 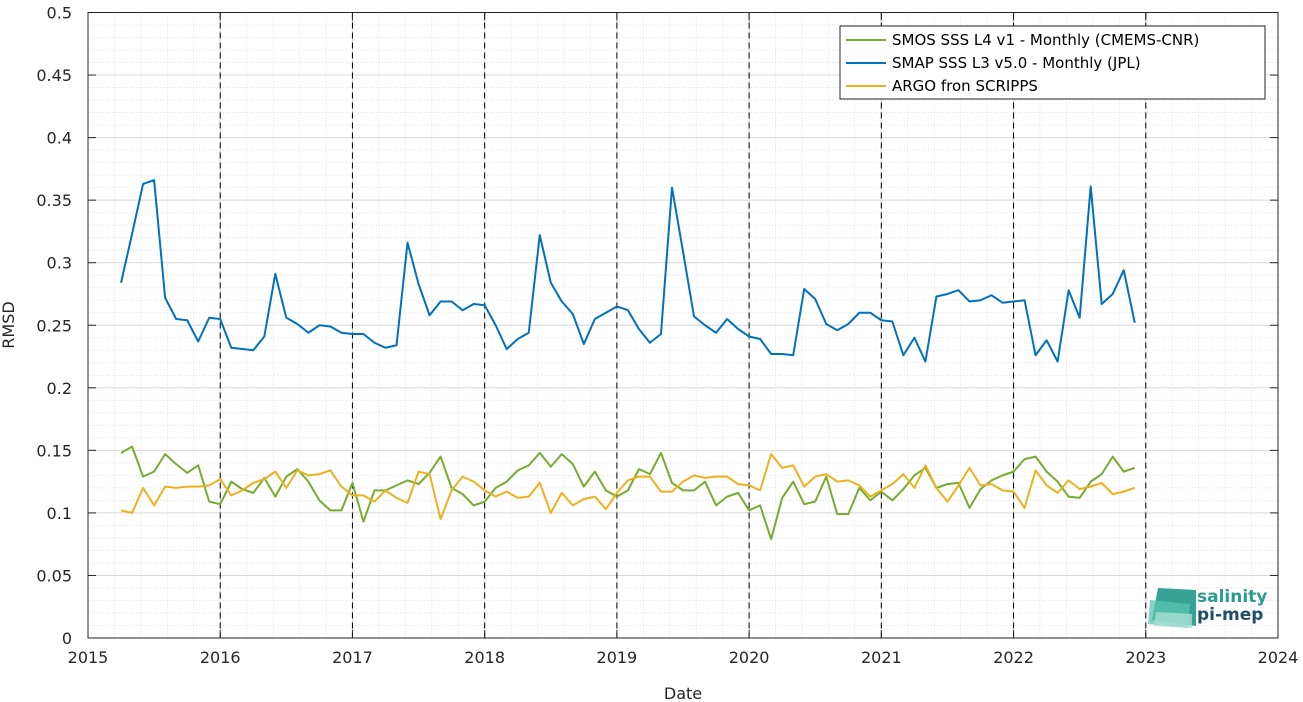 I want to click on y-tick-label: 0.45, so click(x=54, y=75).